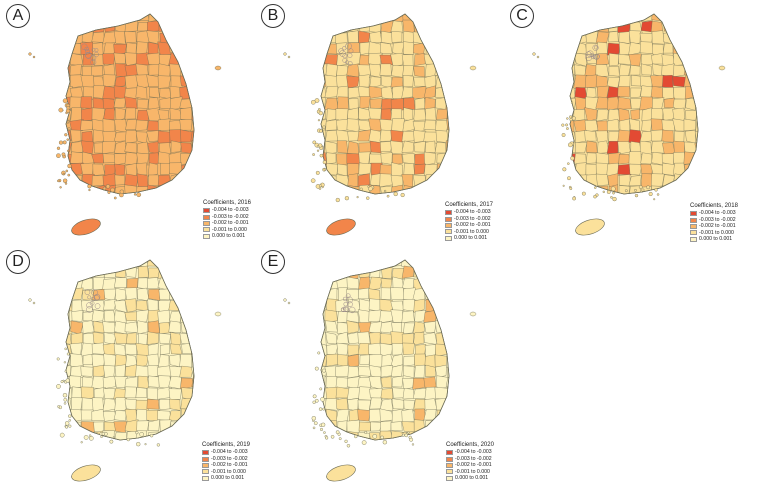 The height and width of the screenshot is (493, 758). What do you see at coordinates (18, 262) in the screenshot?
I see `panel-letter: D` at bounding box center [18, 262].